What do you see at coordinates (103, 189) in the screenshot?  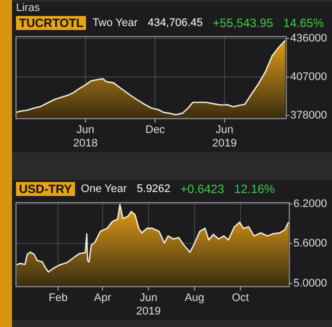 I see `chart-subtitle: One Year` at bounding box center [103, 189].